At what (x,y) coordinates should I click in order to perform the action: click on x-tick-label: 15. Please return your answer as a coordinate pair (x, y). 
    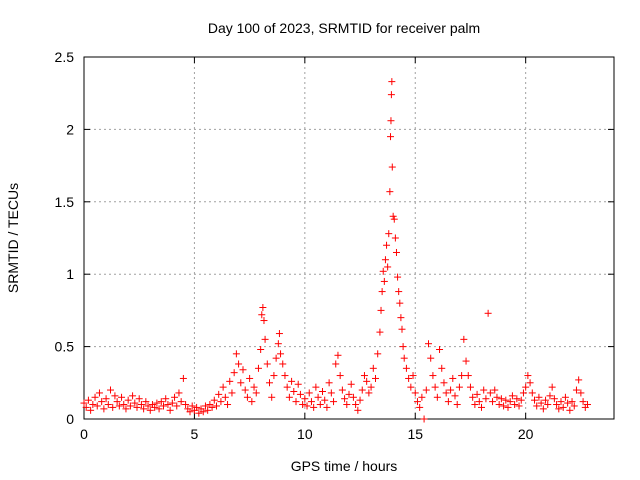
    Looking at the image, I should click on (415, 434).